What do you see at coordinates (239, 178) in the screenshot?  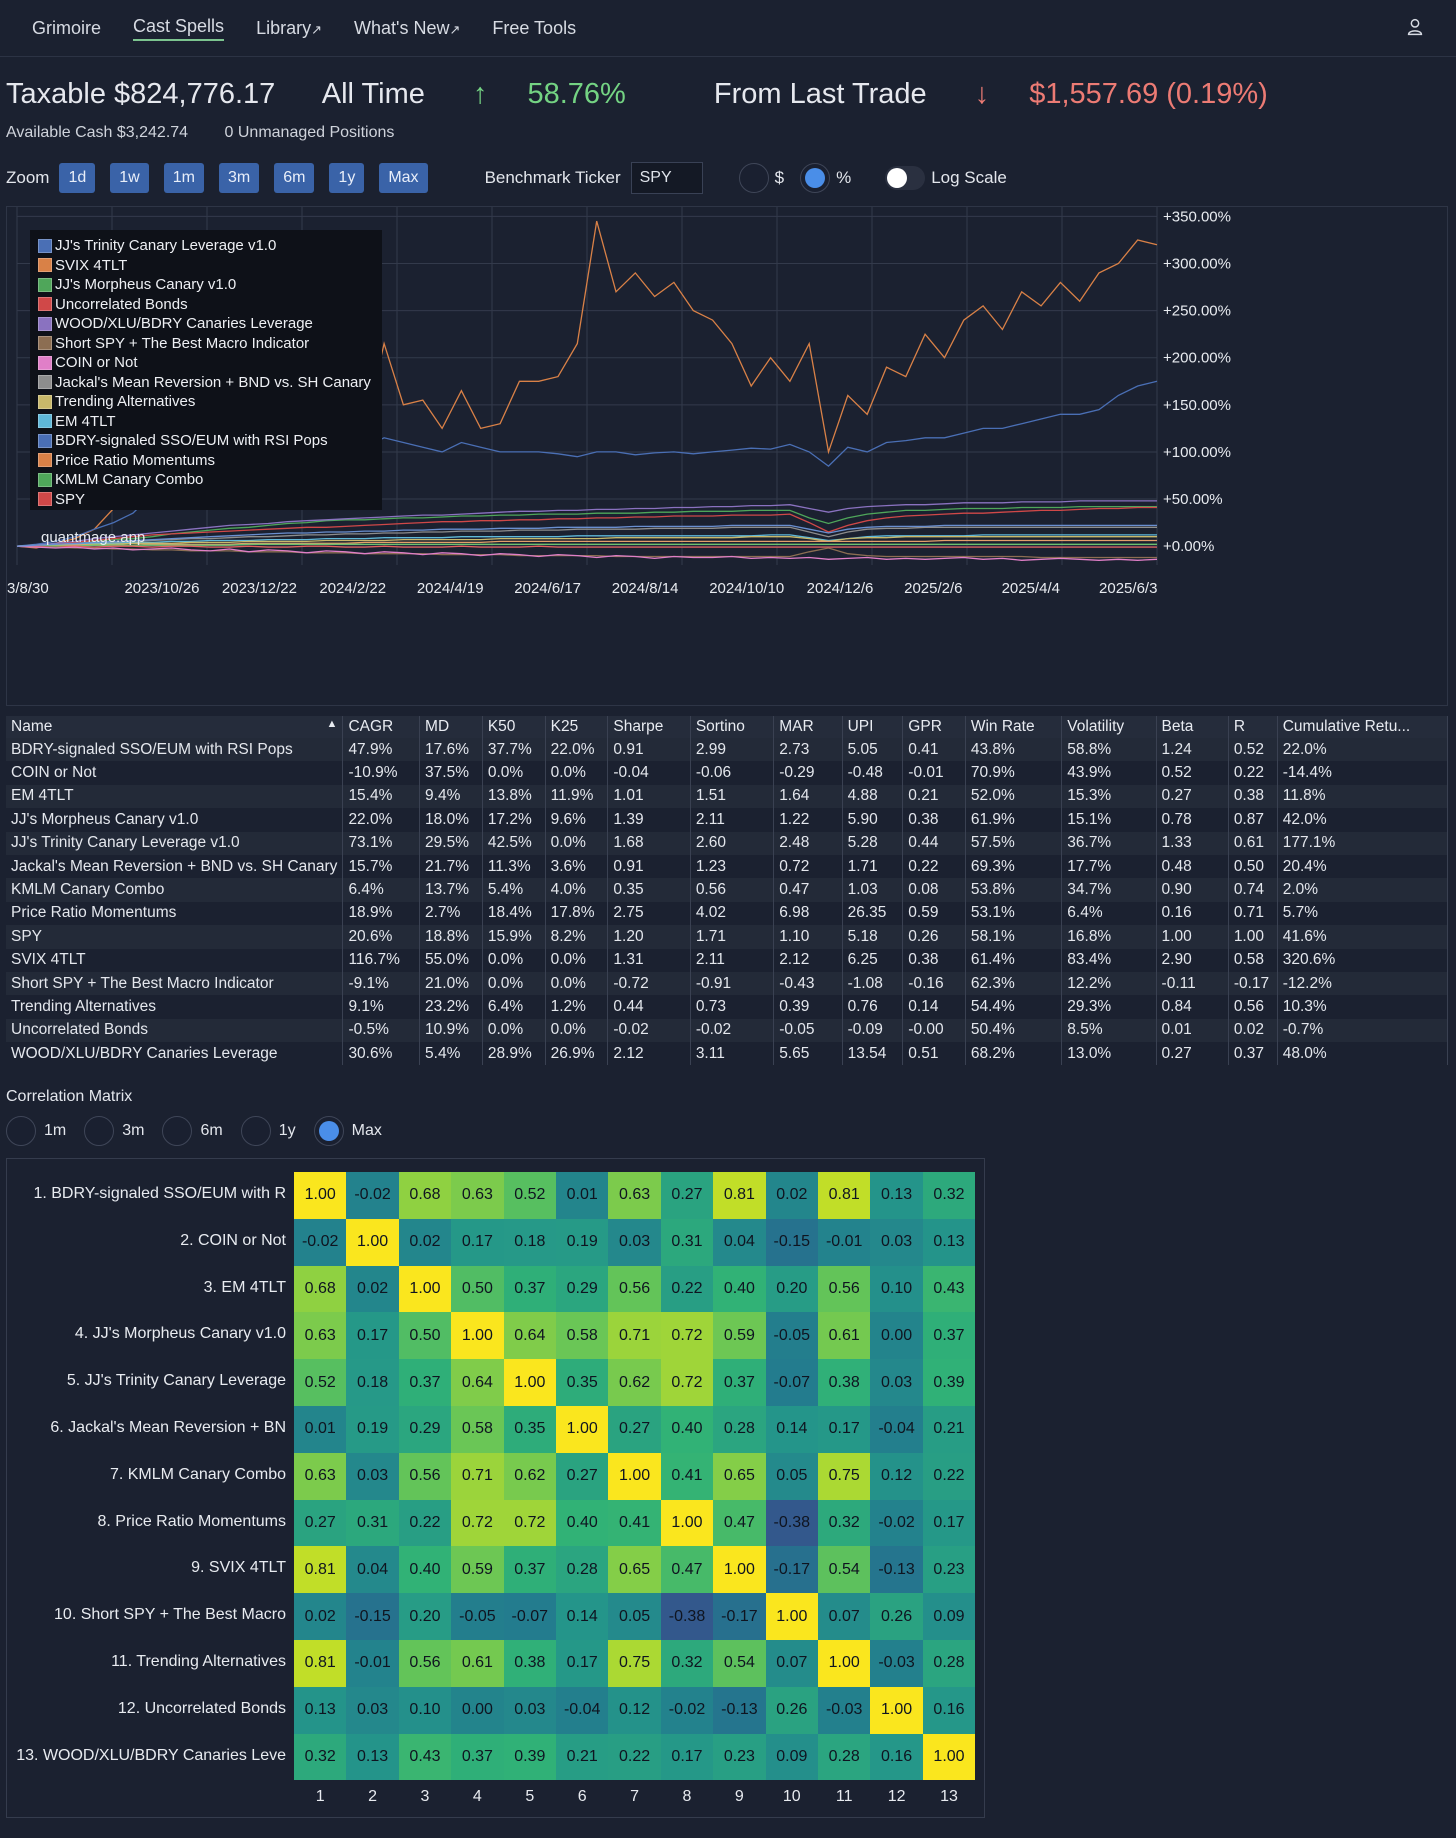 I see `zoom-3m-button: 3m` at bounding box center [239, 178].